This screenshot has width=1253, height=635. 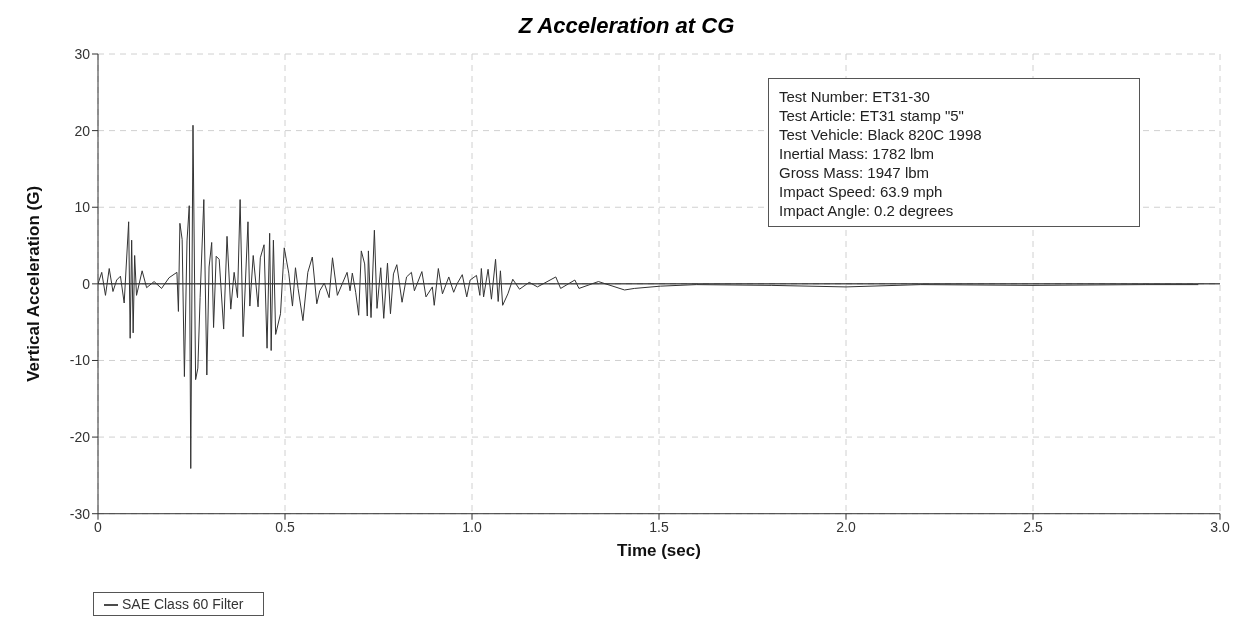 What do you see at coordinates (285, 526) in the screenshot?
I see `x-tick-label: 0.5` at bounding box center [285, 526].